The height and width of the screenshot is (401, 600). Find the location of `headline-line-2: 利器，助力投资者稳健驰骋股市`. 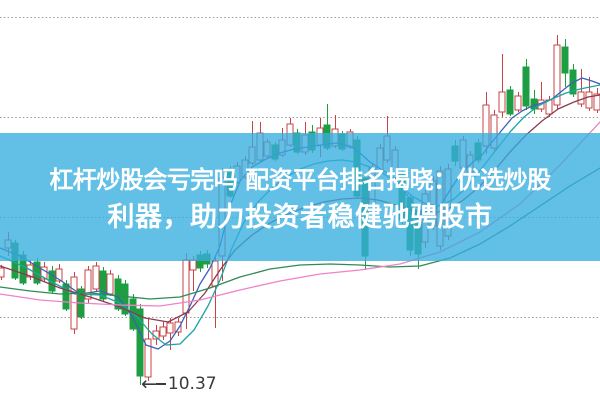

headline-line-2: 利器，助力投资者稳健驰骋股市 is located at coordinates (300, 217).